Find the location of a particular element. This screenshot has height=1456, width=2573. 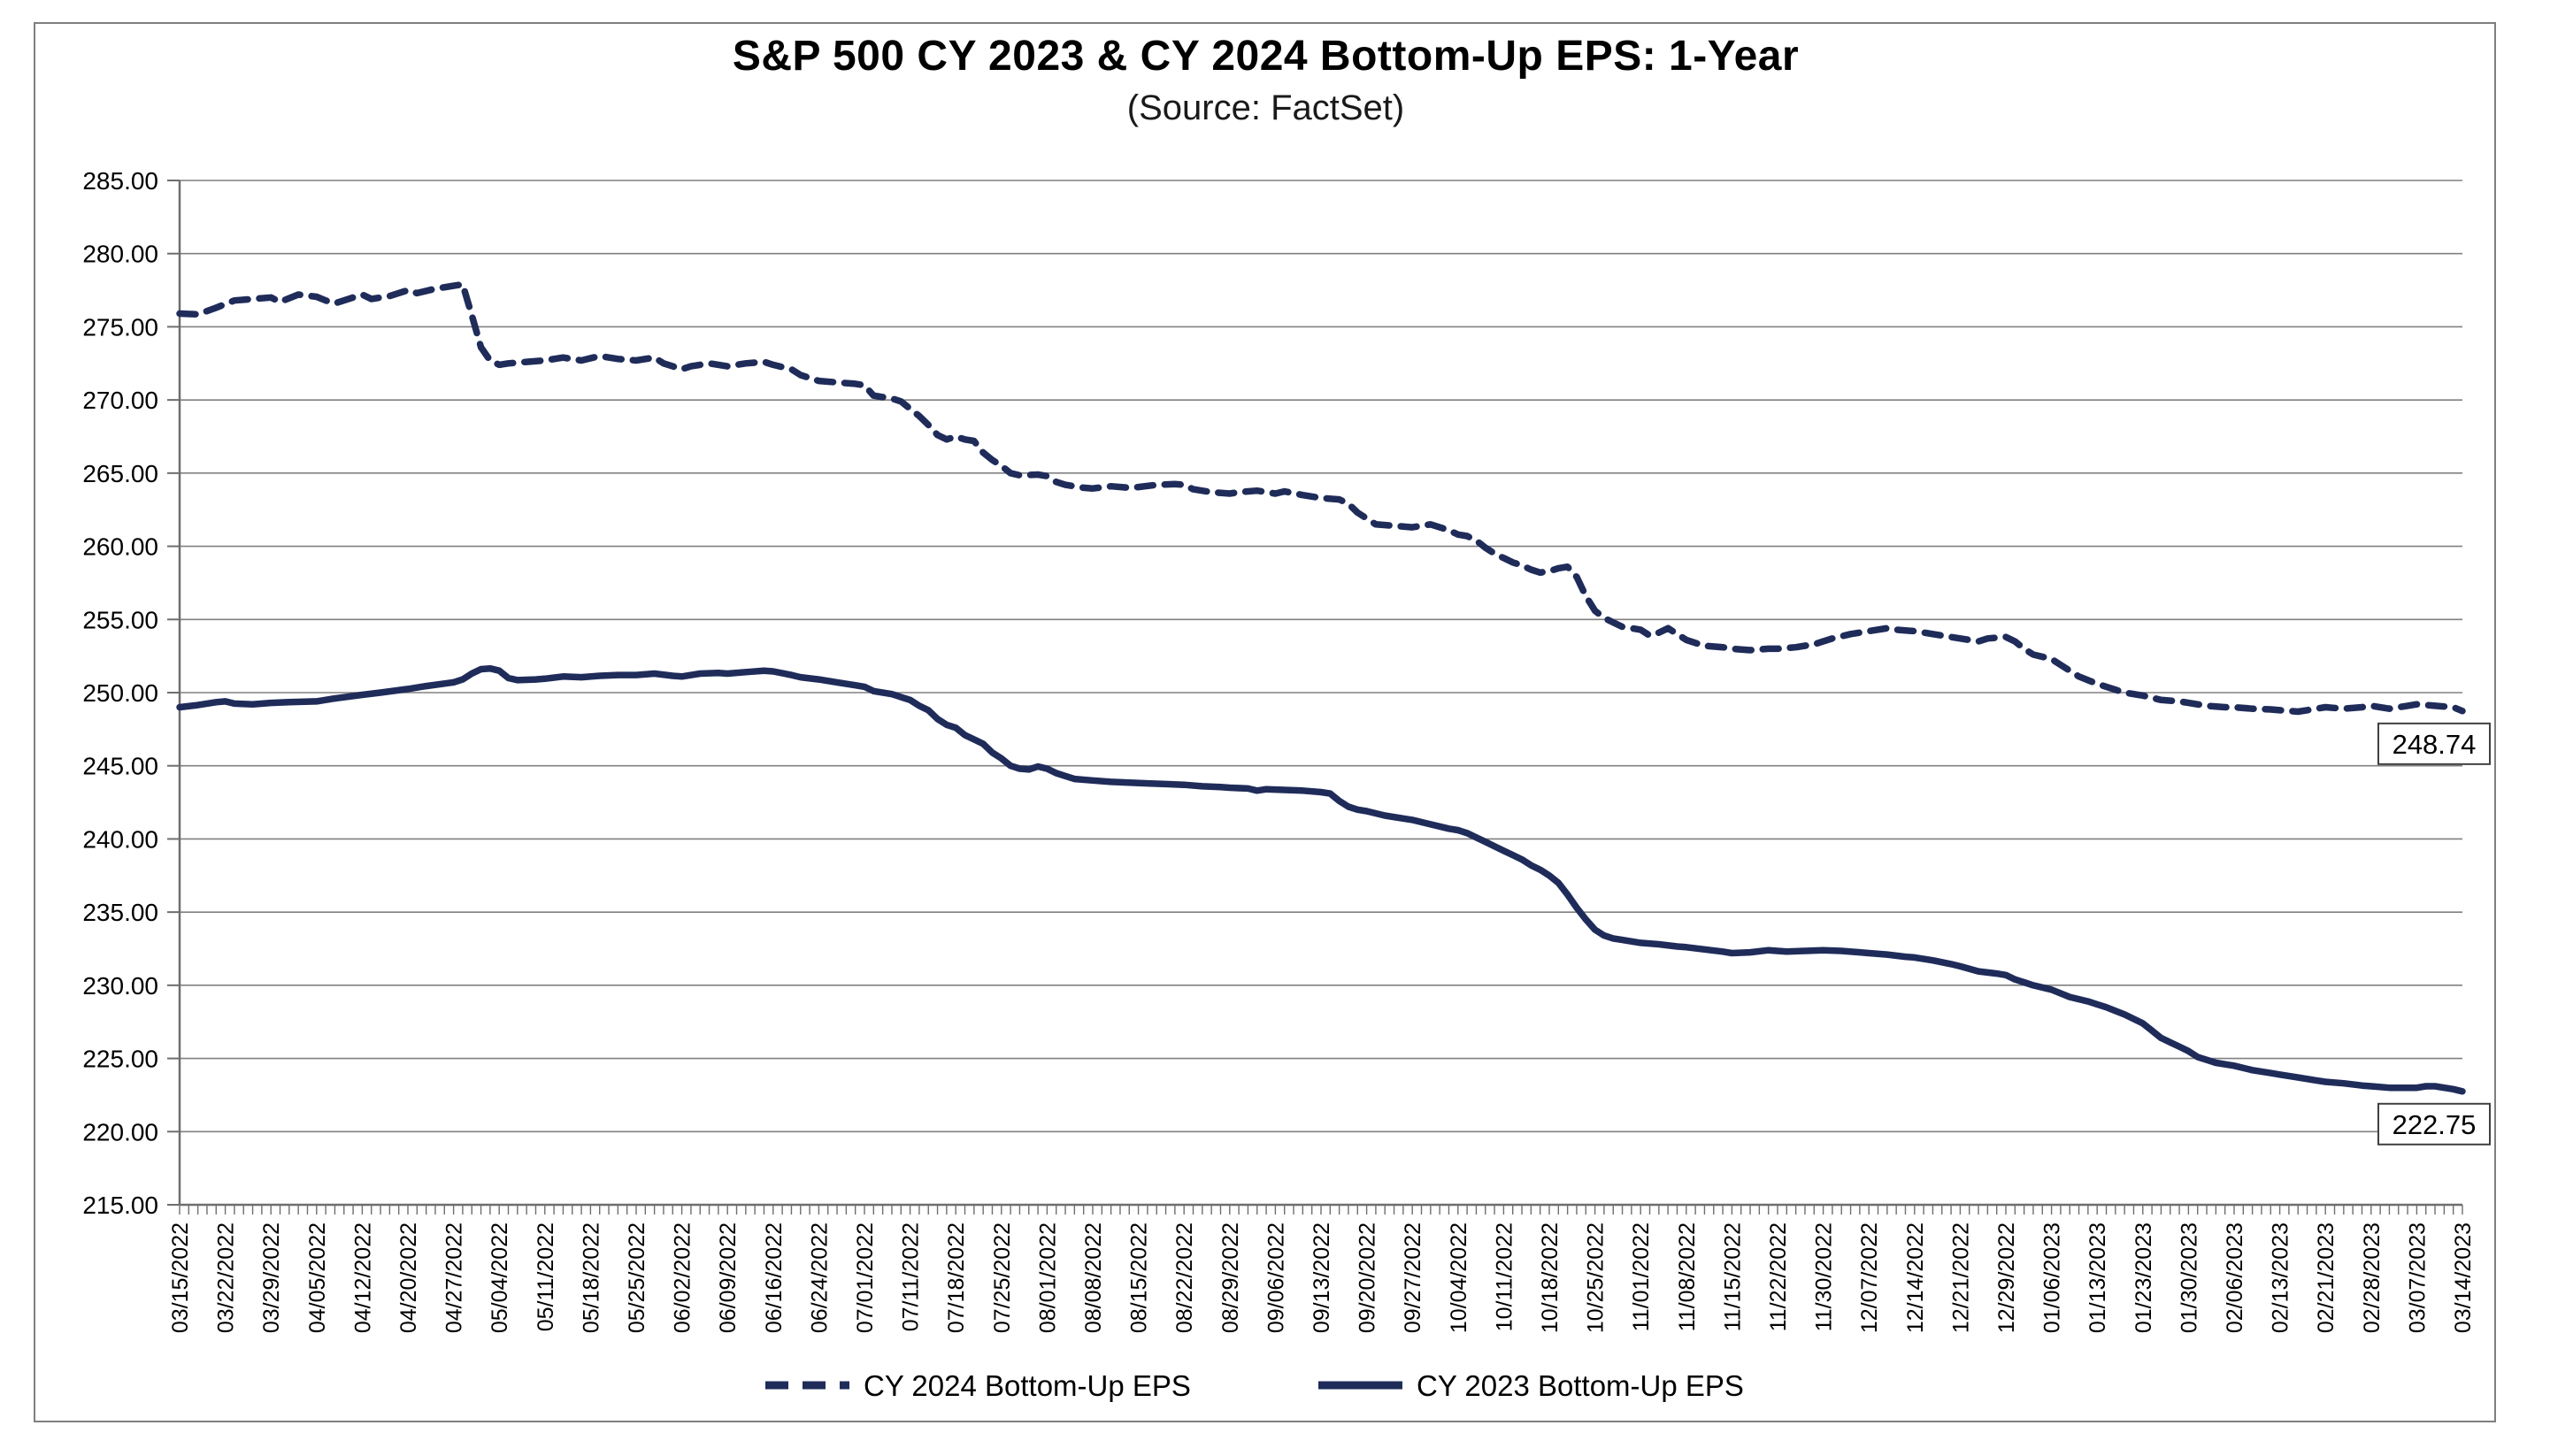

y-tick-label: 240.00 is located at coordinates (120, 839).